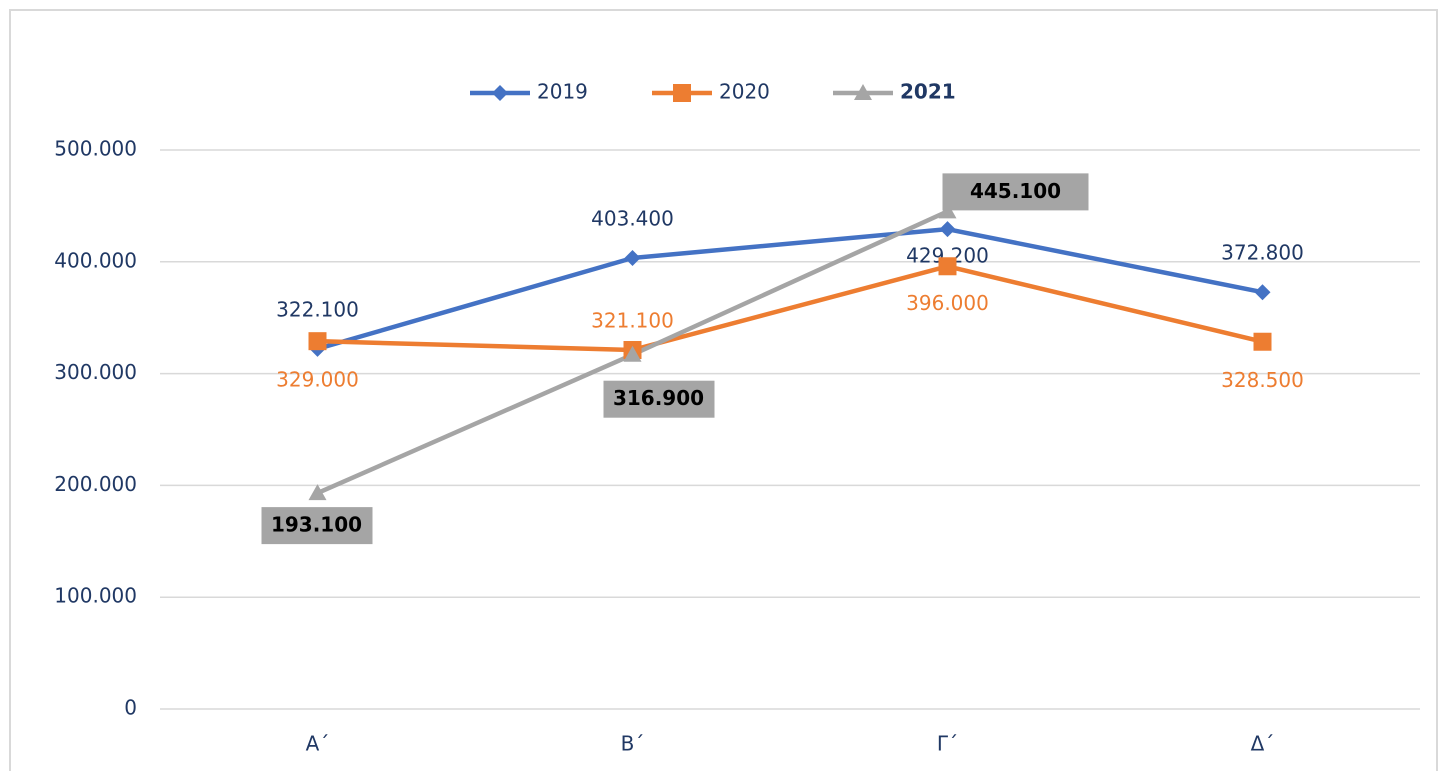 The width and height of the screenshot is (1444, 771). What do you see at coordinates (95, 596) in the screenshot?
I see `y-tick-label: 100.000` at bounding box center [95, 596].